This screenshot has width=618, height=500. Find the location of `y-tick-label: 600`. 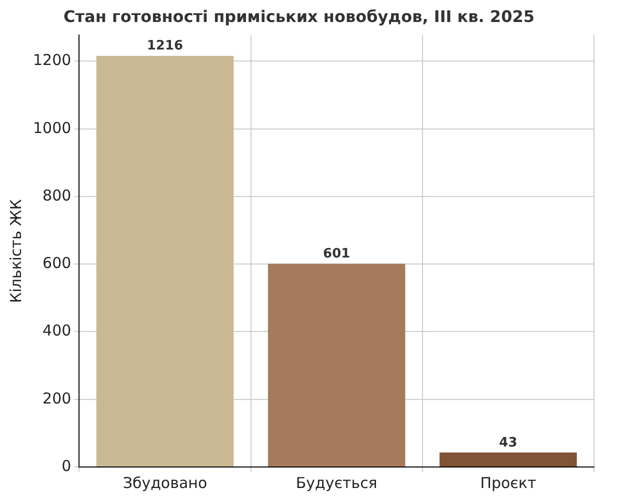

y-tick-label: 600 is located at coordinates (57, 263).